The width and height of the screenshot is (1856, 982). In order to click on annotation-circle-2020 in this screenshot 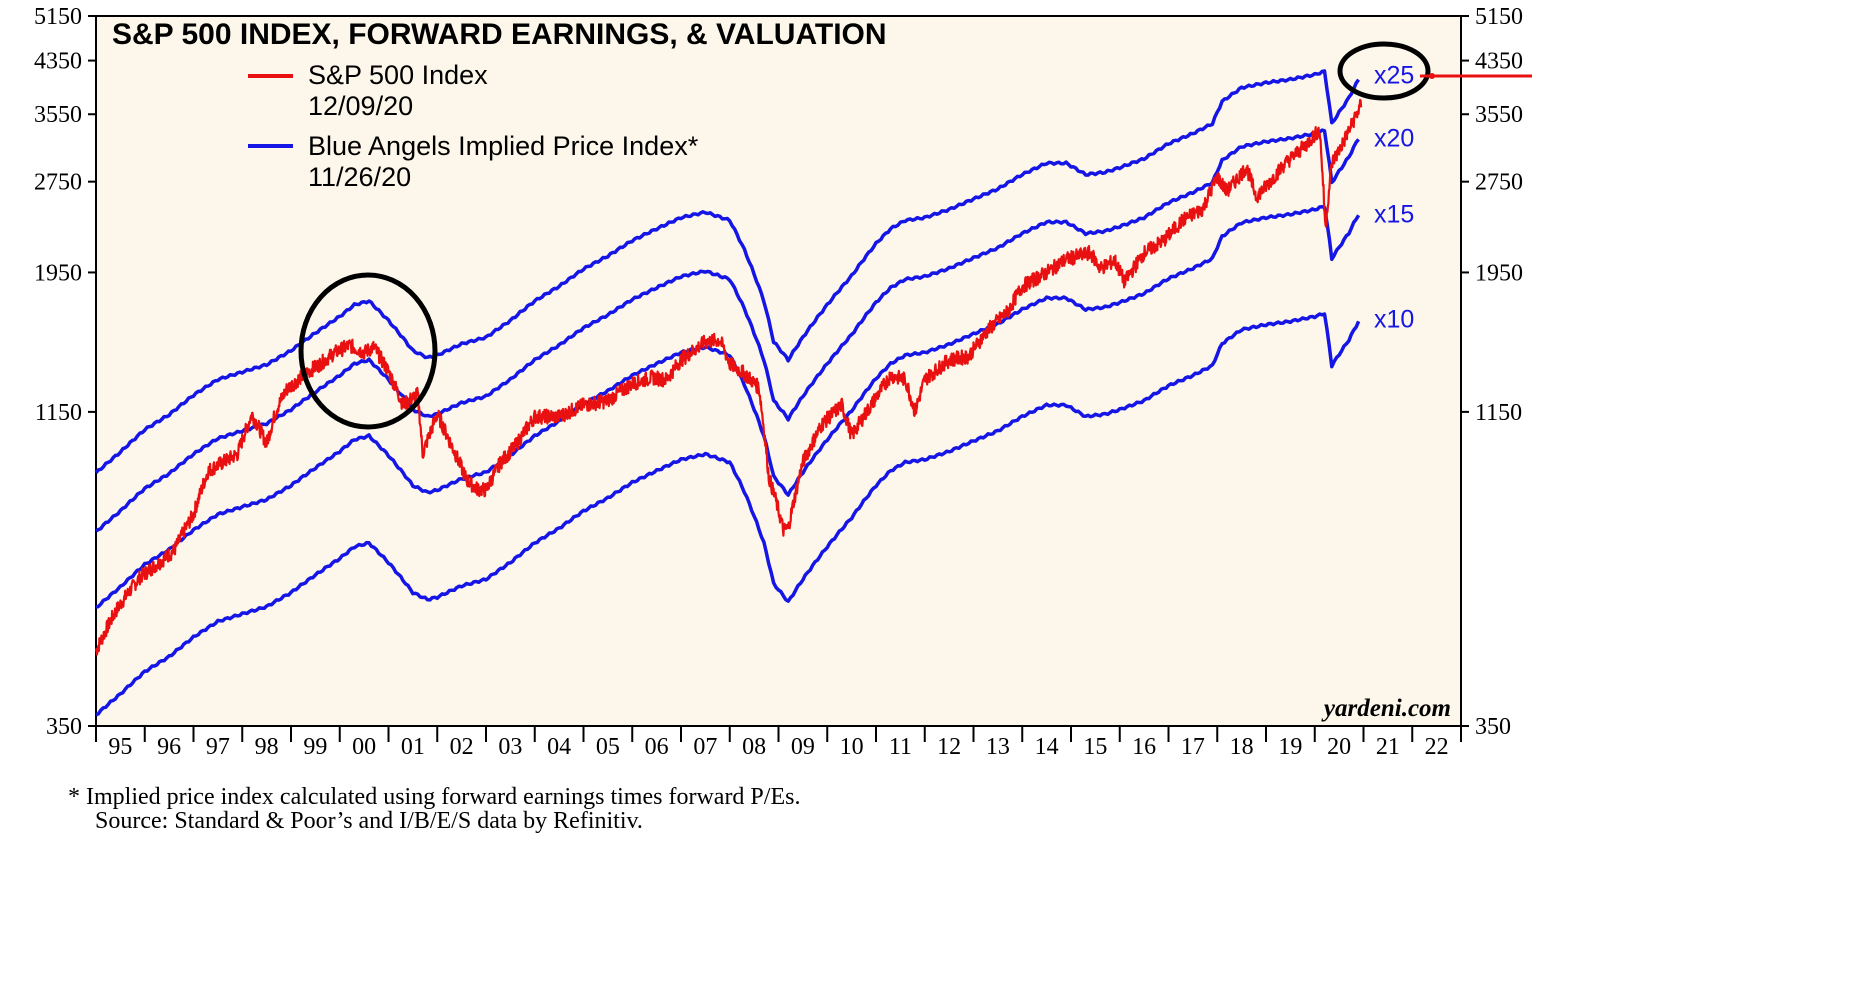, I will do `click(1384, 71)`.